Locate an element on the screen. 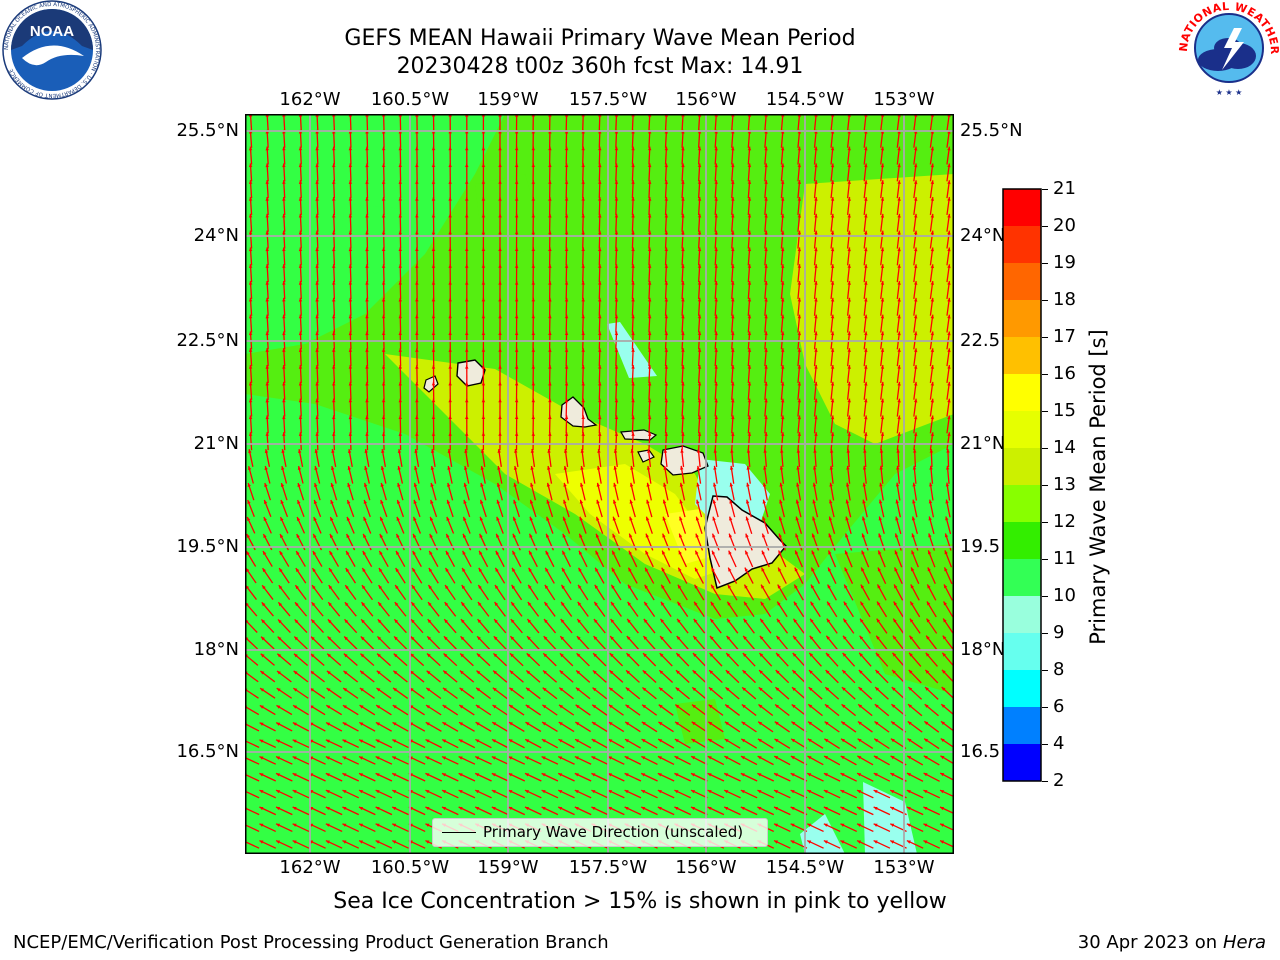  colorbar-tick-label: 13 is located at coordinates (1064, 484).